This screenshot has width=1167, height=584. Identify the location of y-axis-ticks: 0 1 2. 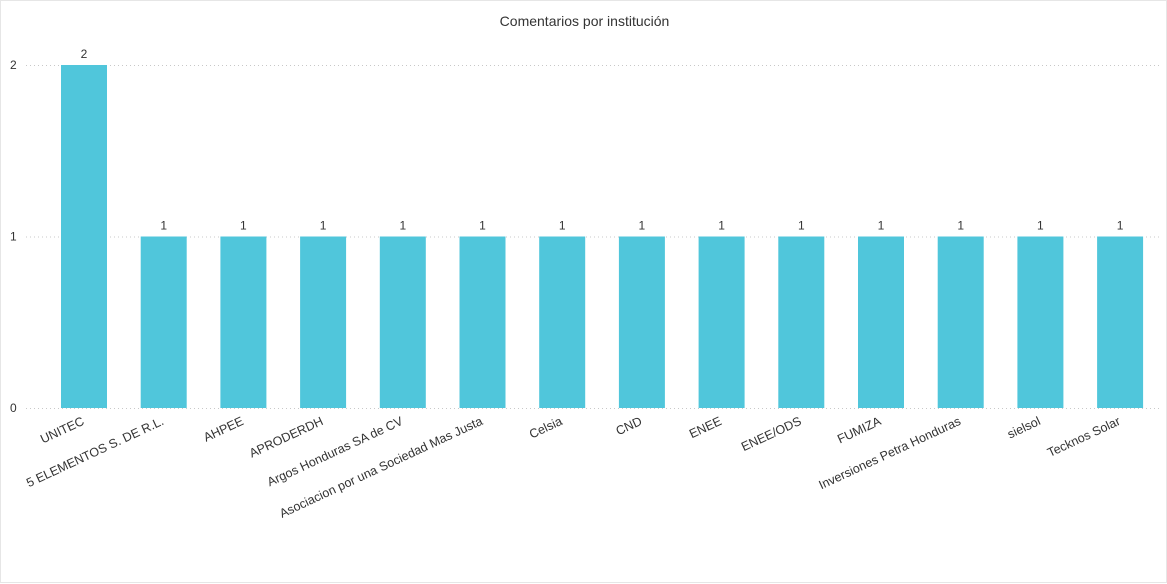
(13, 236).